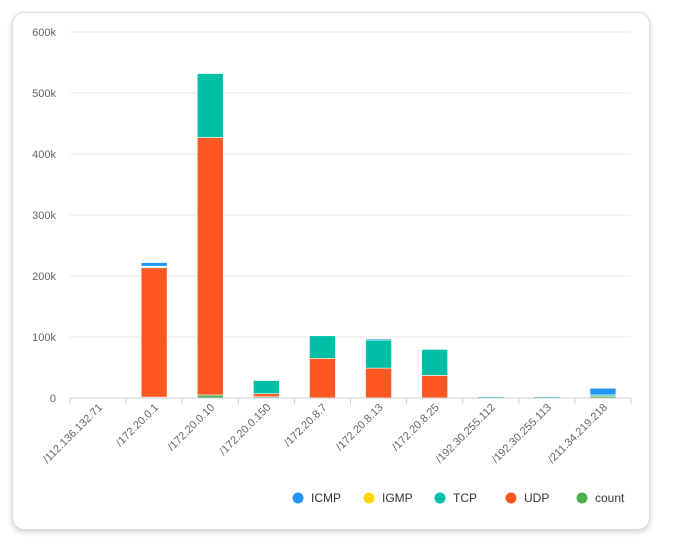 This screenshot has width=674, height=555. What do you see at coordinates (416, 428) in the screenshot?
I see `x-tick-label: /172.20.8.25` at bounding box center [416, 428].